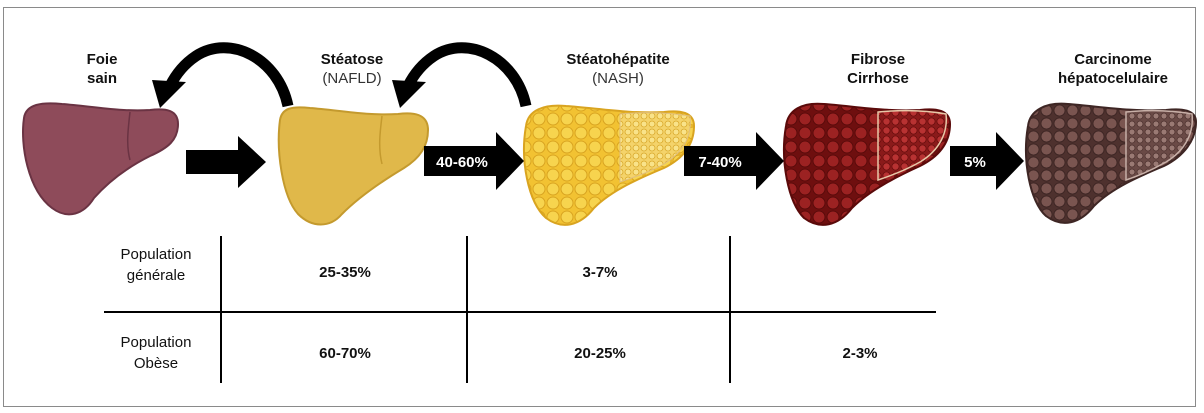 The height and width of the screenshot is (413, 1204). What do you see at coordinates (860, 353) in the screenshot?
I see `table-cell: 2-3%` at bounding box center [860, 353].